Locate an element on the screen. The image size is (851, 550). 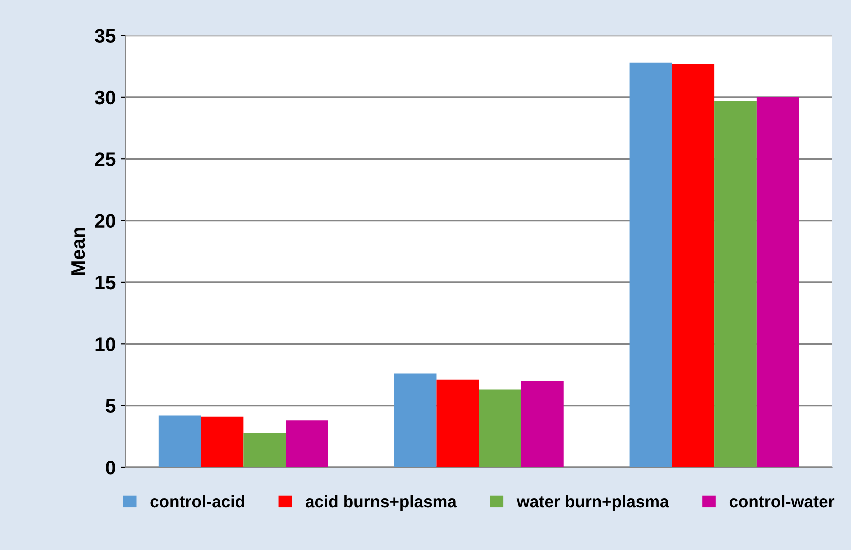
y-tick-label: 15 is located at coordinates (106, 283).